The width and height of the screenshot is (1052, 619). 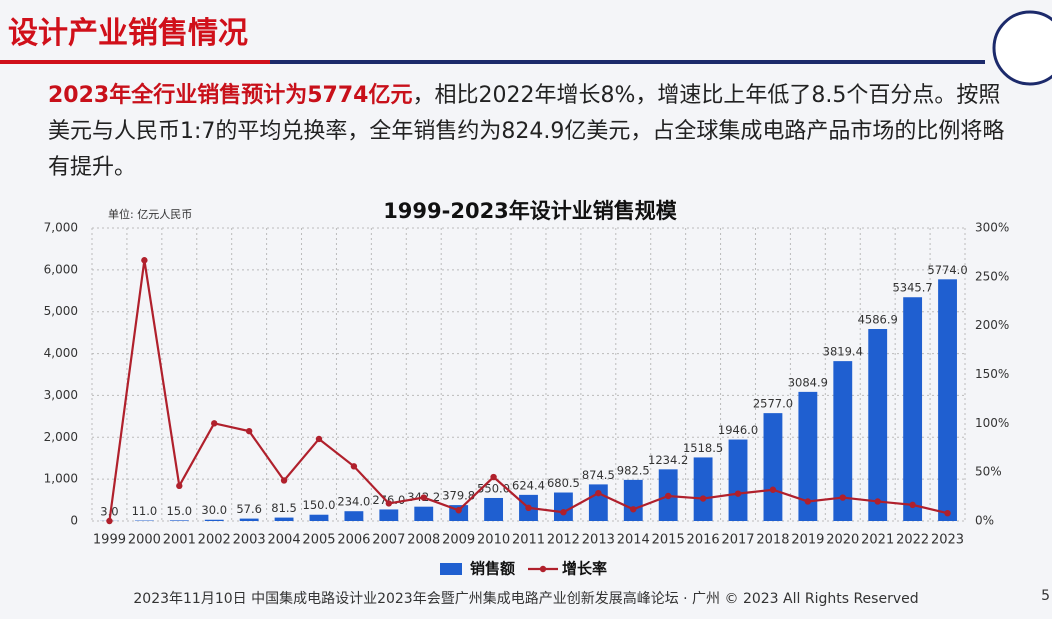 I want to click on y2-tick-label: 50%, so click(x=988, y=472).